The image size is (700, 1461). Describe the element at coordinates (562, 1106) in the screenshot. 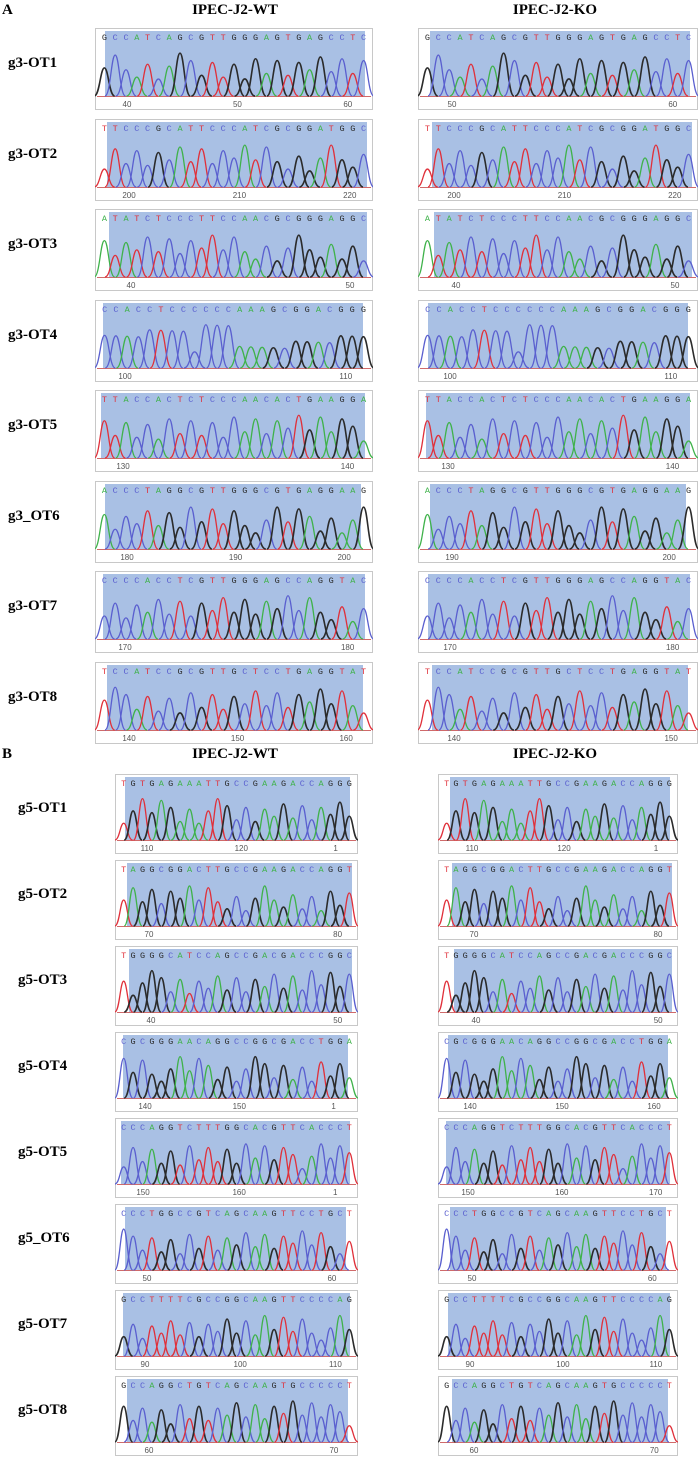

I see `position-tick: 150` at that location.